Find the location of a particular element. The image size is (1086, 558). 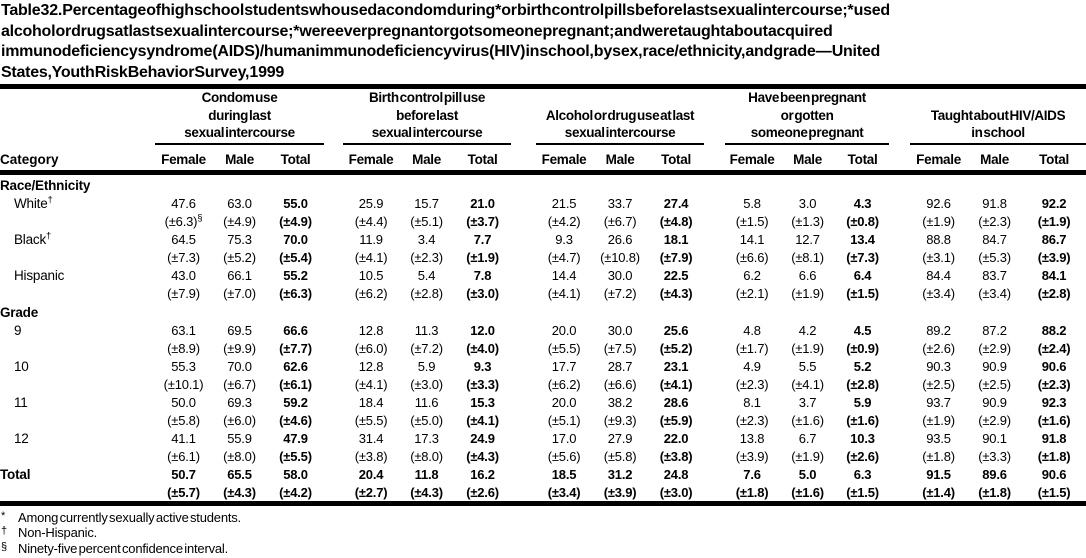

value-cell: 21.0 is located at coordinates (482, 203).